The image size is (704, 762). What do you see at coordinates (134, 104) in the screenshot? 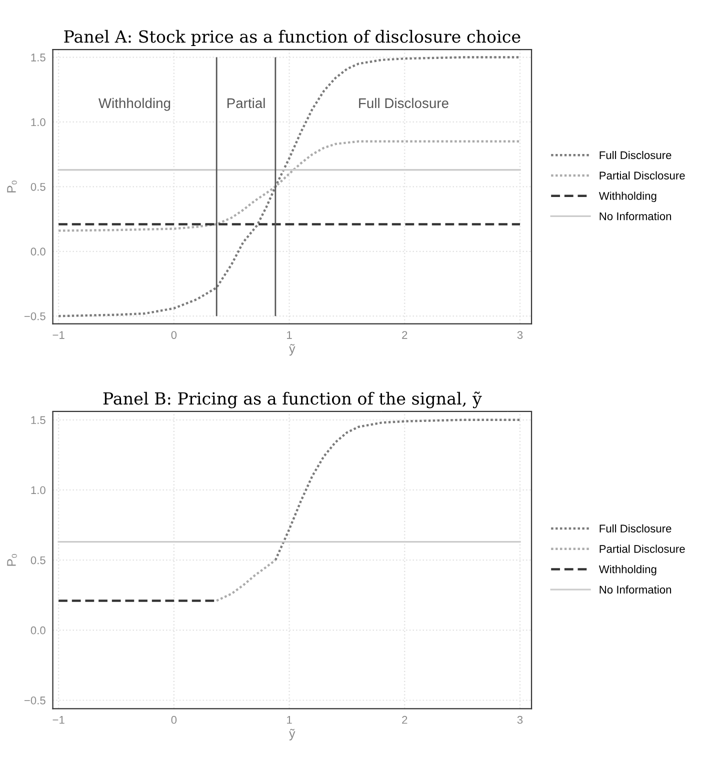
I see `annotation: Withholding` at bounding box center [134, 104].